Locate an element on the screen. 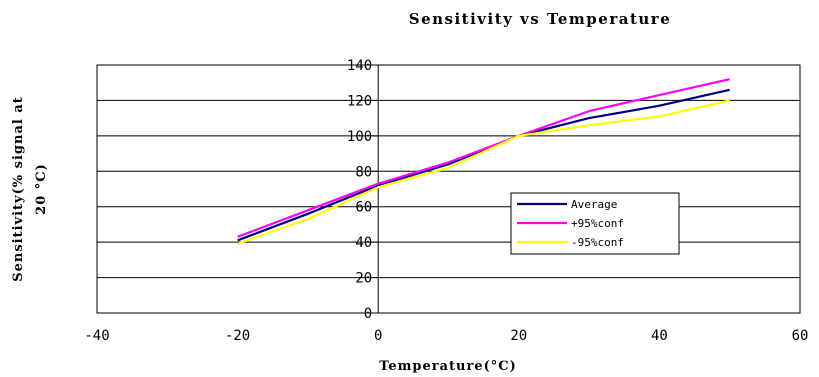 The width and height of the screenshot is (819, 377). x-tick-label: -20 is located at coordinates (237, 336).